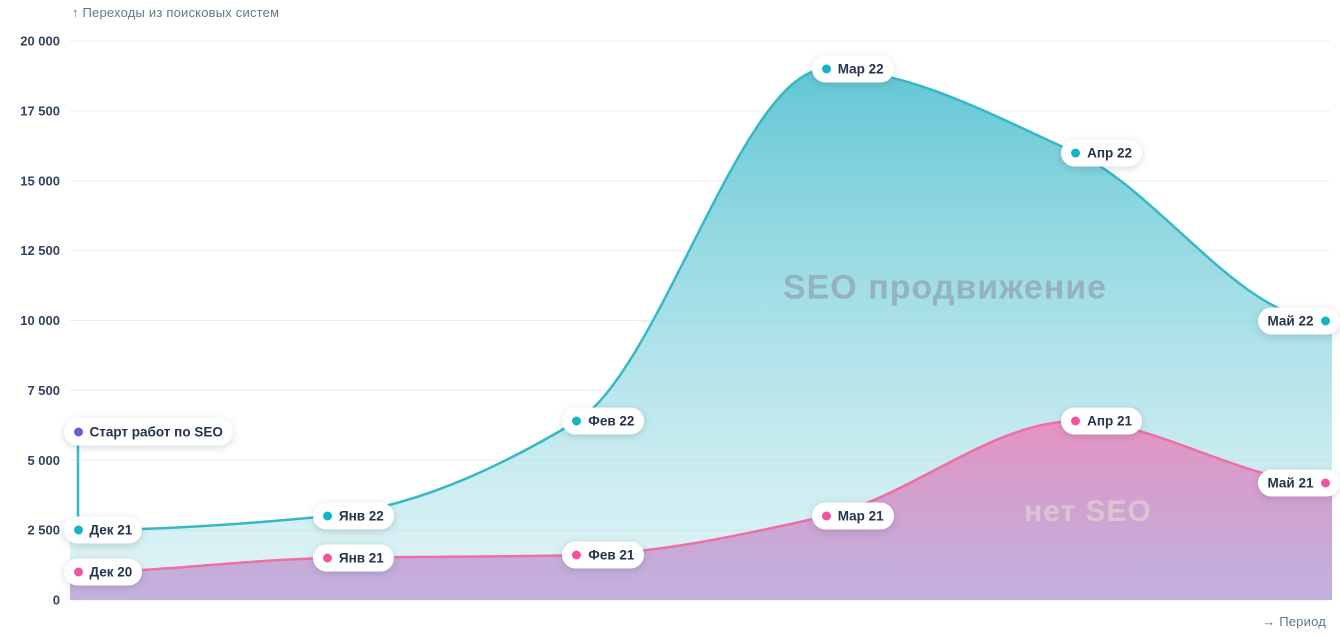  I want to click on point-label-text: Апр 22, so click(1110, 153).